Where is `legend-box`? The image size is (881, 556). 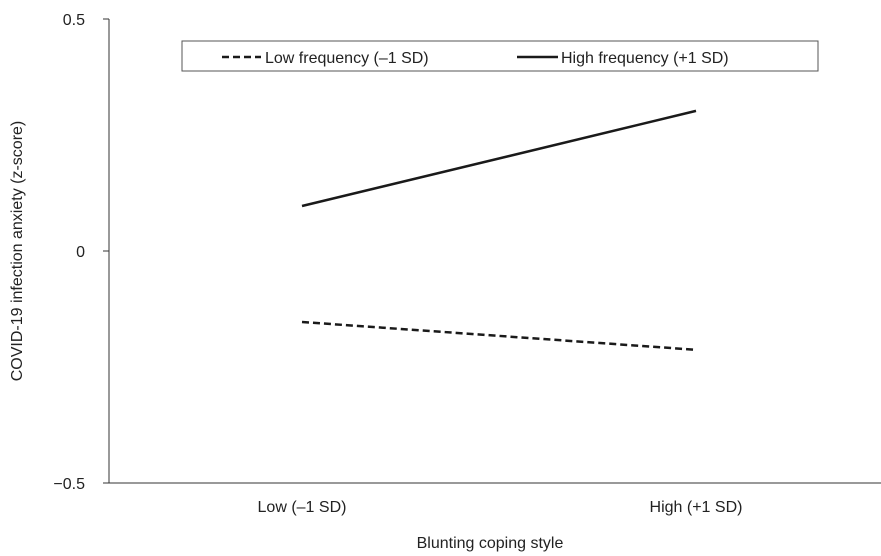 legend-box is located at coordinates (500, 56).